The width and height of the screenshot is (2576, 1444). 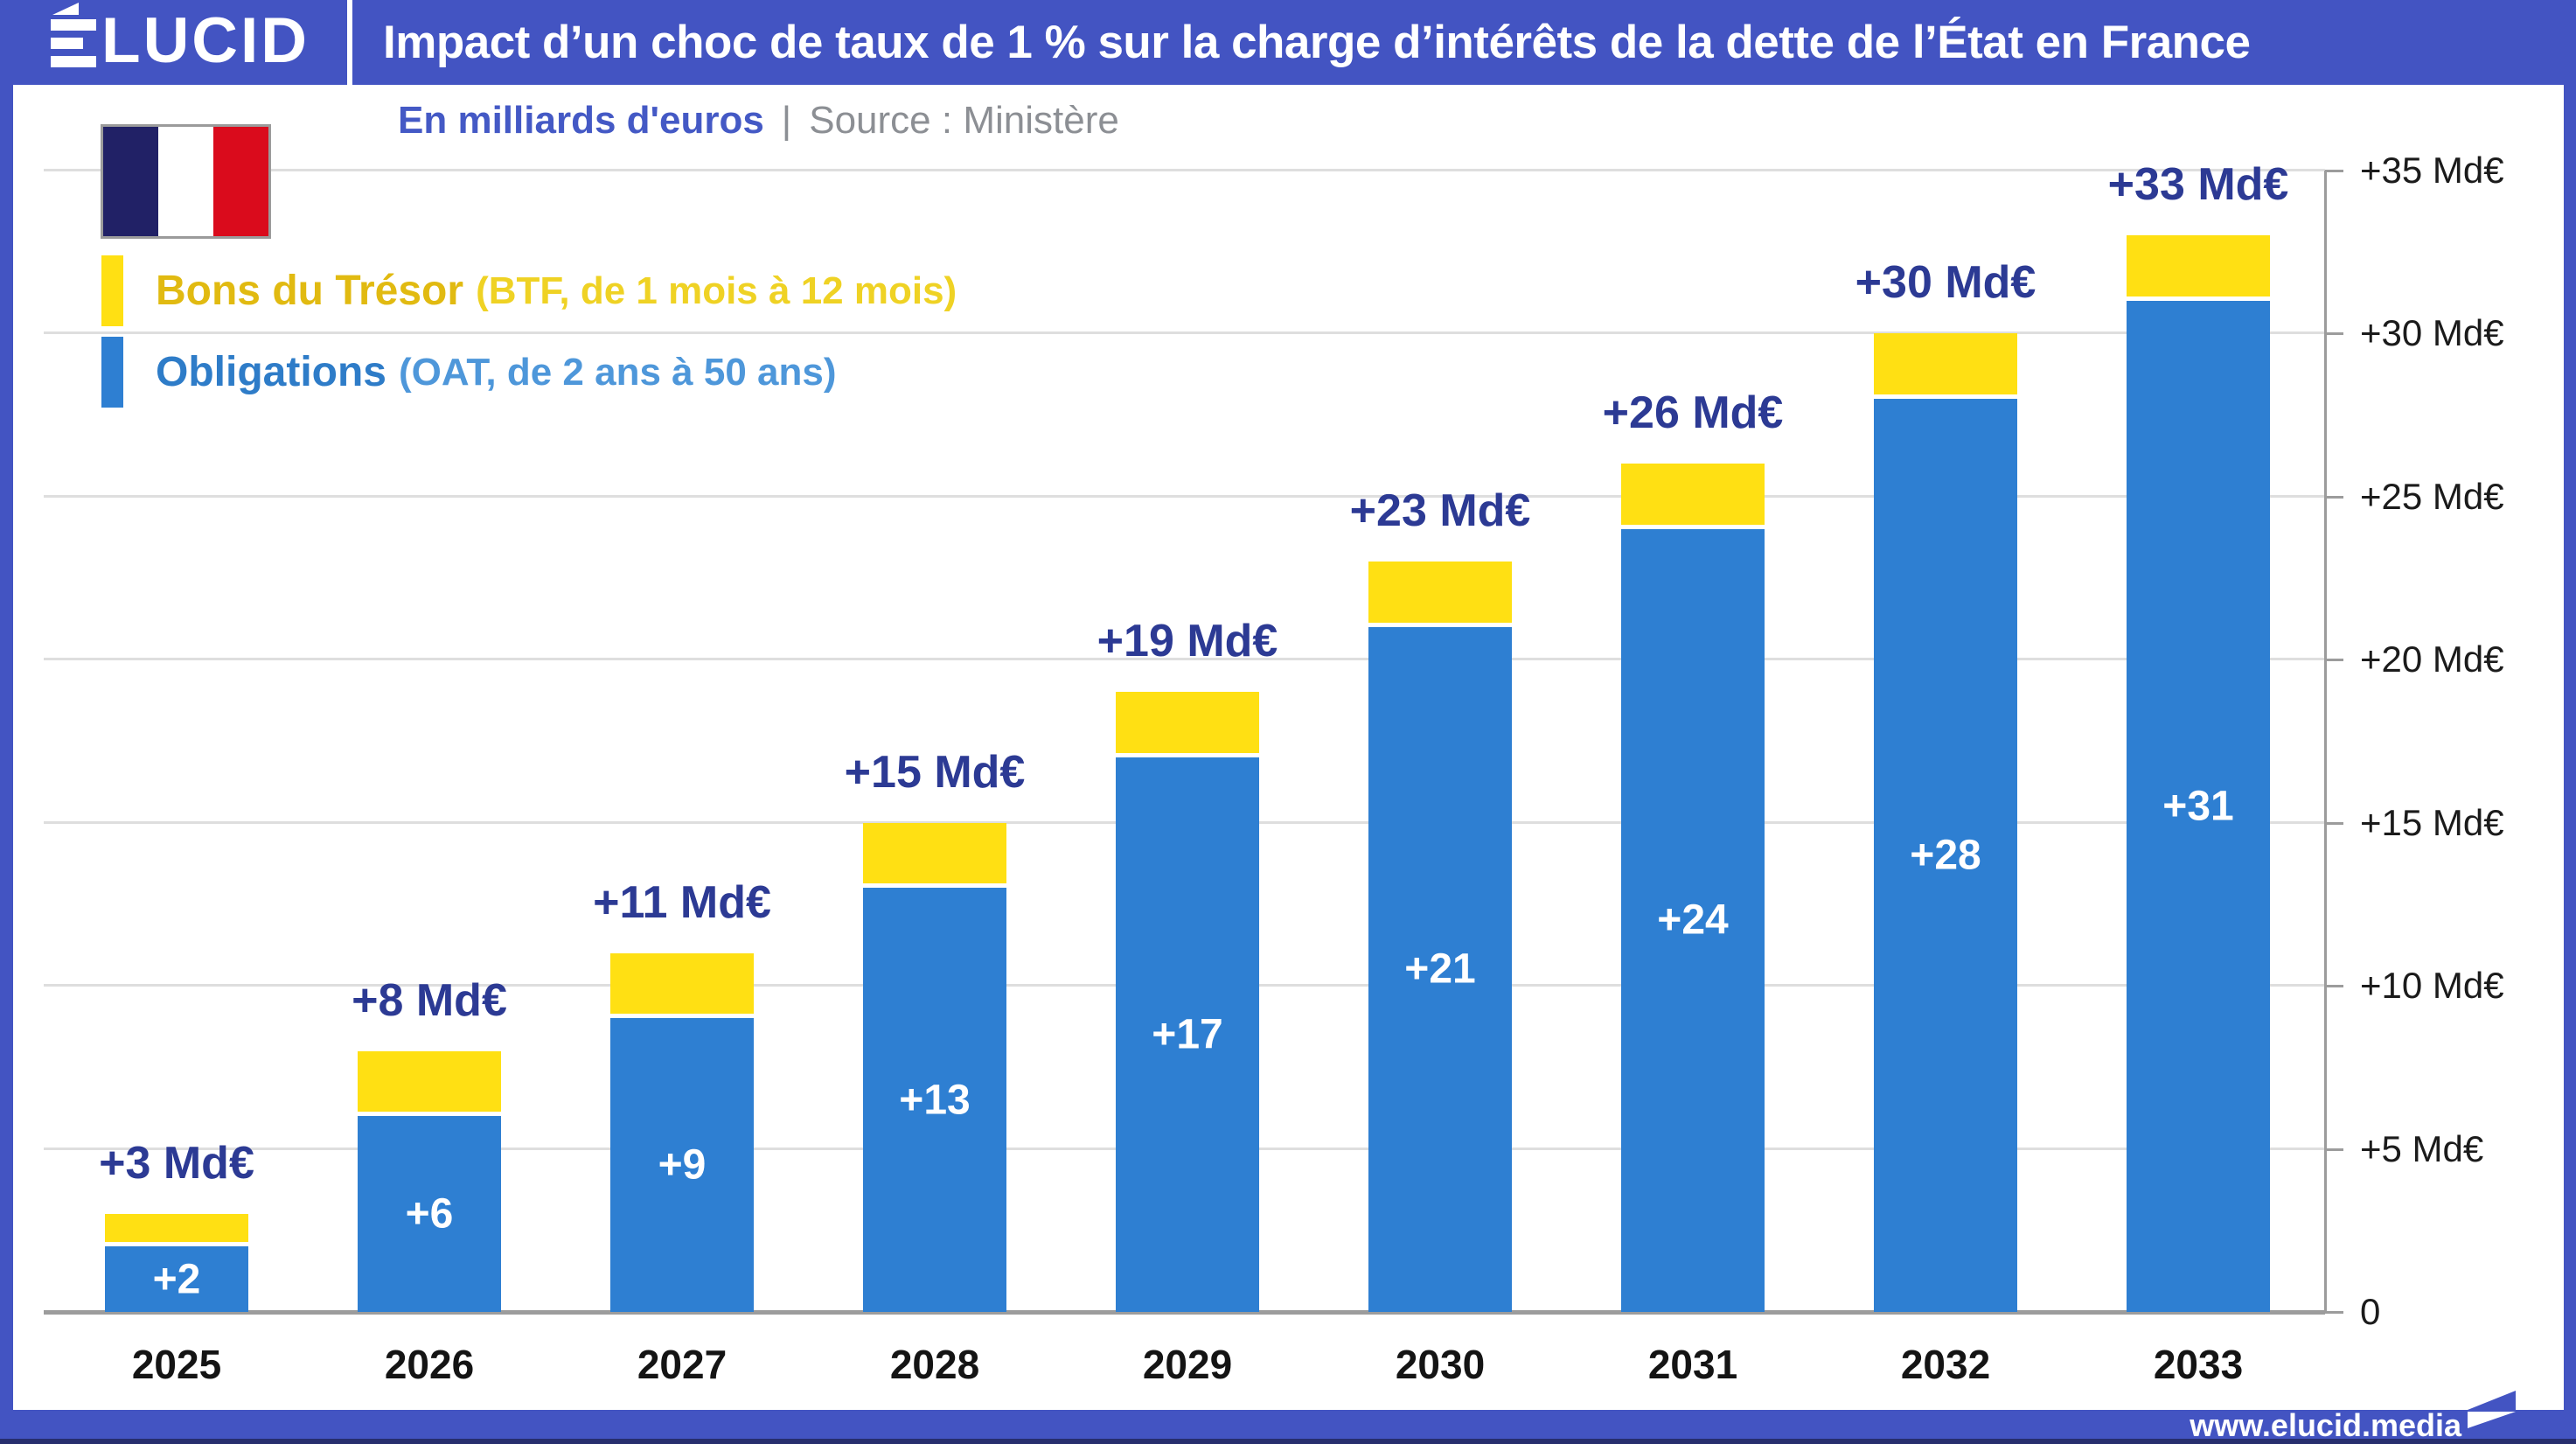 What do you see at coordinates (934, 1364) in the screenshot?
I see `x-axis-label-2028: 2028` at bounding box center [934, 1364].